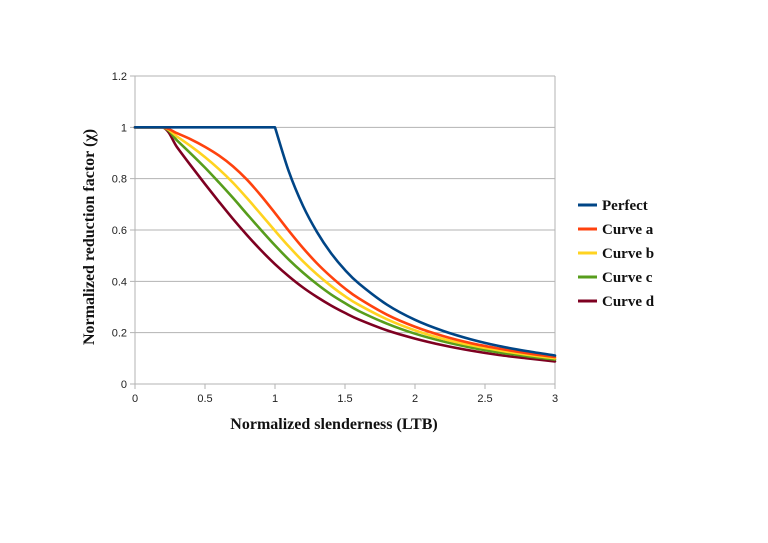  I want to click on y-tick-labels: 0 0.2 0.4 0.6 0.8 1 1.2, so click(119, 231).